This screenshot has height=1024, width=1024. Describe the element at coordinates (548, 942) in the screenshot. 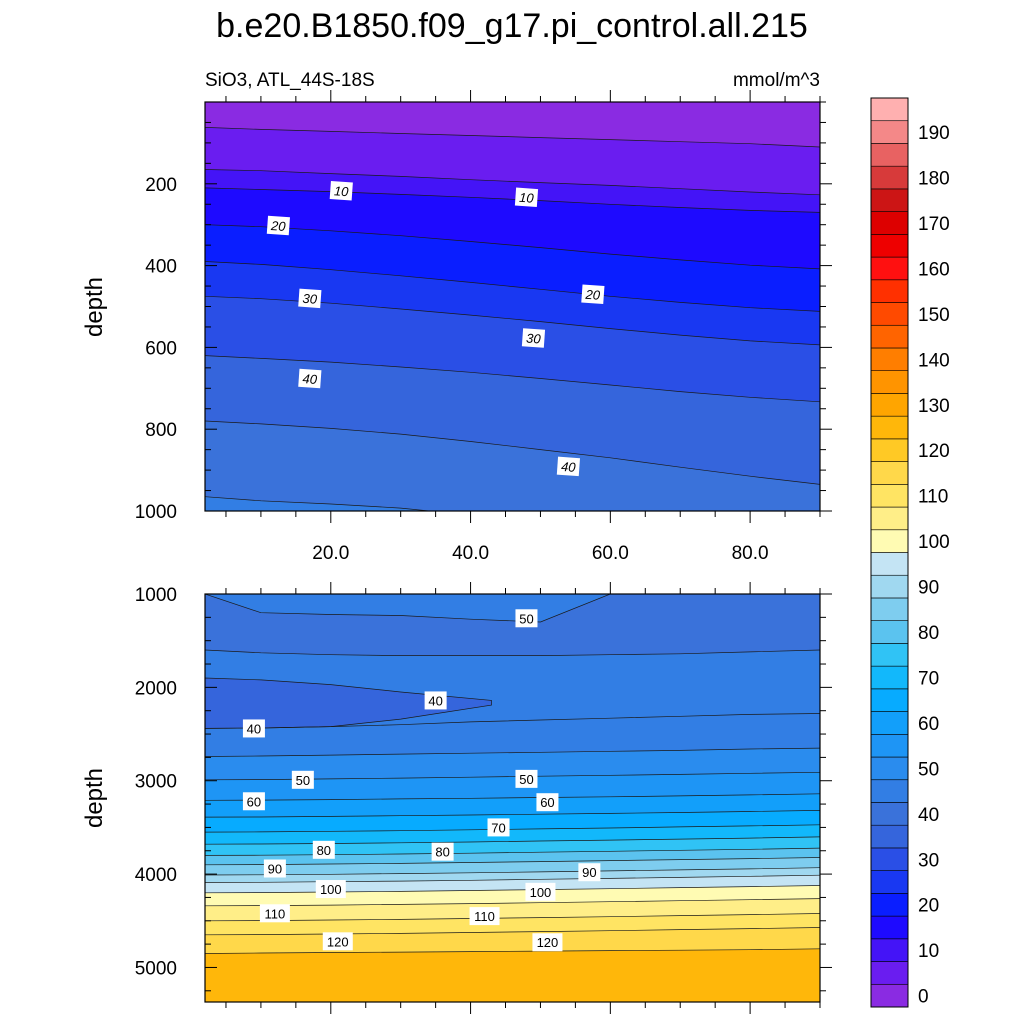

I see `lower-contour-label-text: 120` at that location.